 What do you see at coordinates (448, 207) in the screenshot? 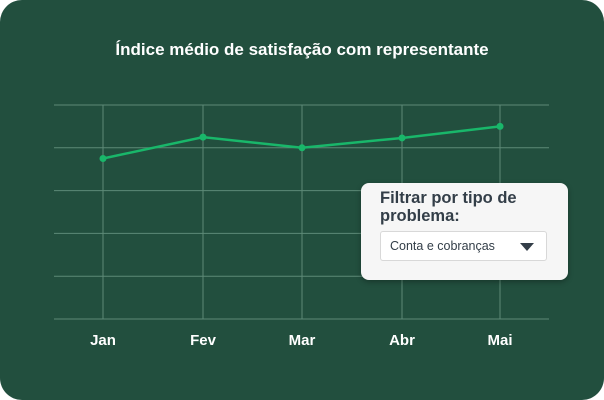
I see `filter-label: Filtrar por tipo de problema:` at bounding box center [448, 207].